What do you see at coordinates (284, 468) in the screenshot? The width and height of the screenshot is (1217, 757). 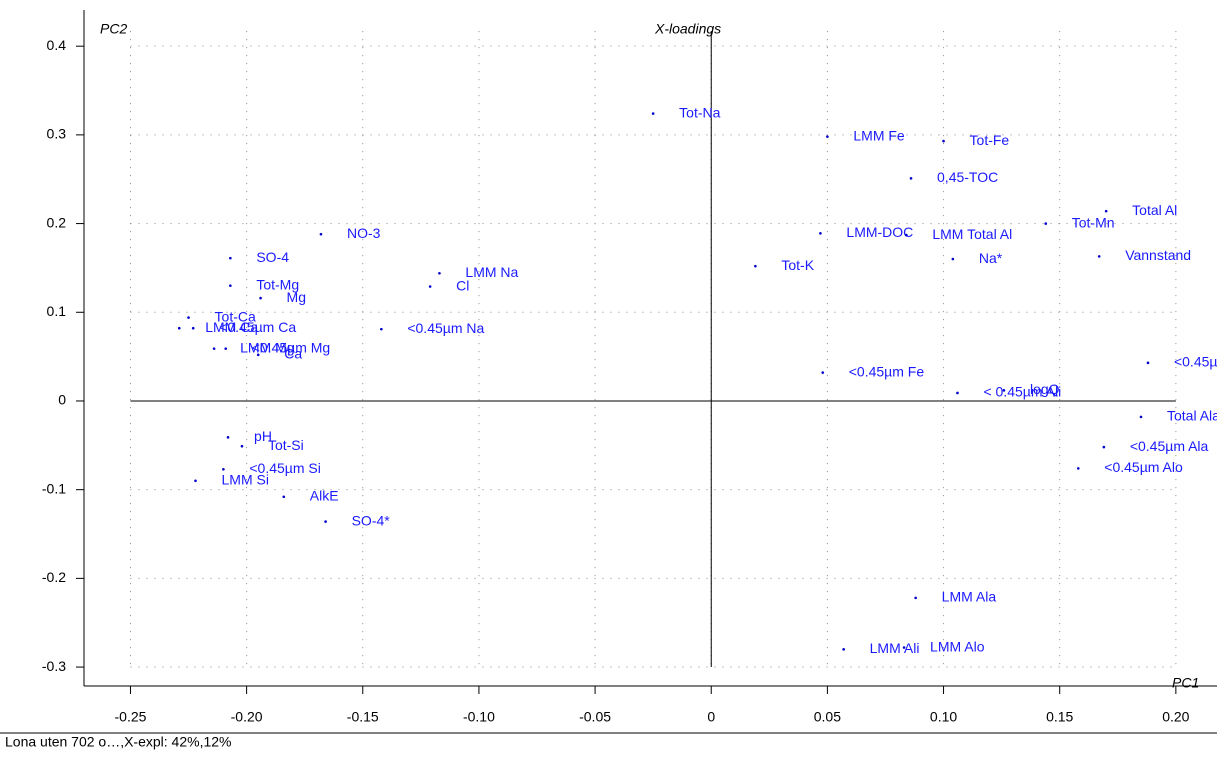 I see `point-label: <0.45µm Si` at bounding box center [284, 468].